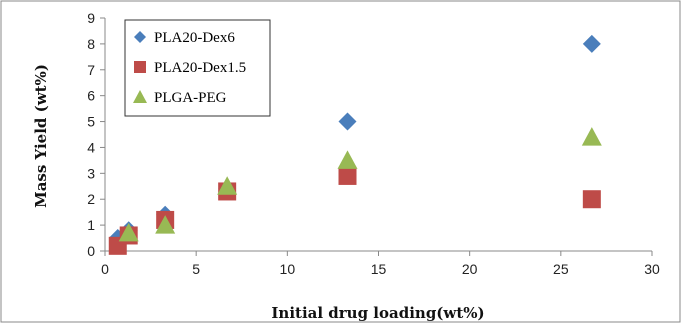 The height and width of the screenshot is (324, 682). What do you see at coordinates (470, 269) in the screenshot?
I see `x-tick-label: 20` at bounding box center [470, 269].